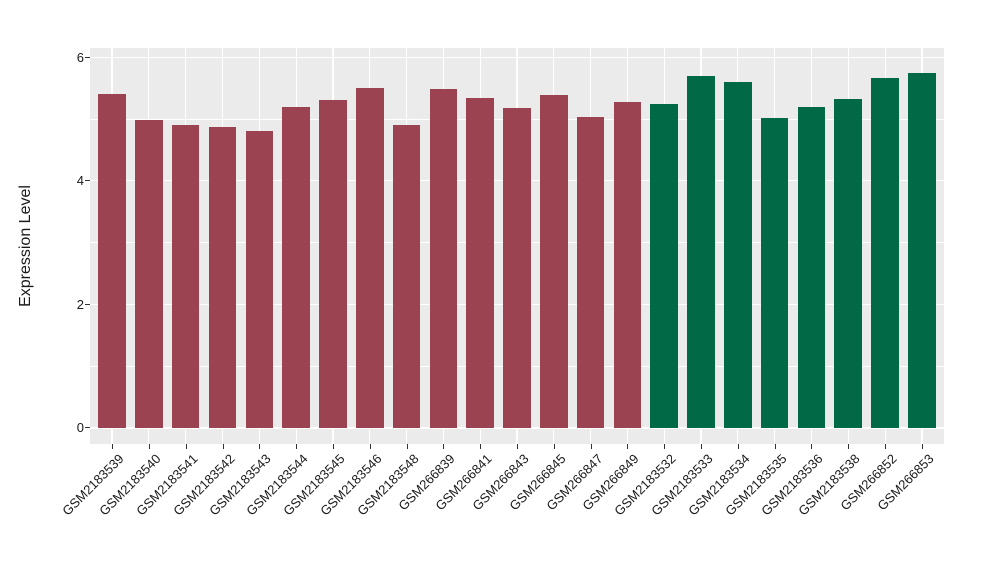  What do you see at coordinates (222, 277) in the screenshot?
I see `bar-GSM2183542` at bounding box center [222, 277].